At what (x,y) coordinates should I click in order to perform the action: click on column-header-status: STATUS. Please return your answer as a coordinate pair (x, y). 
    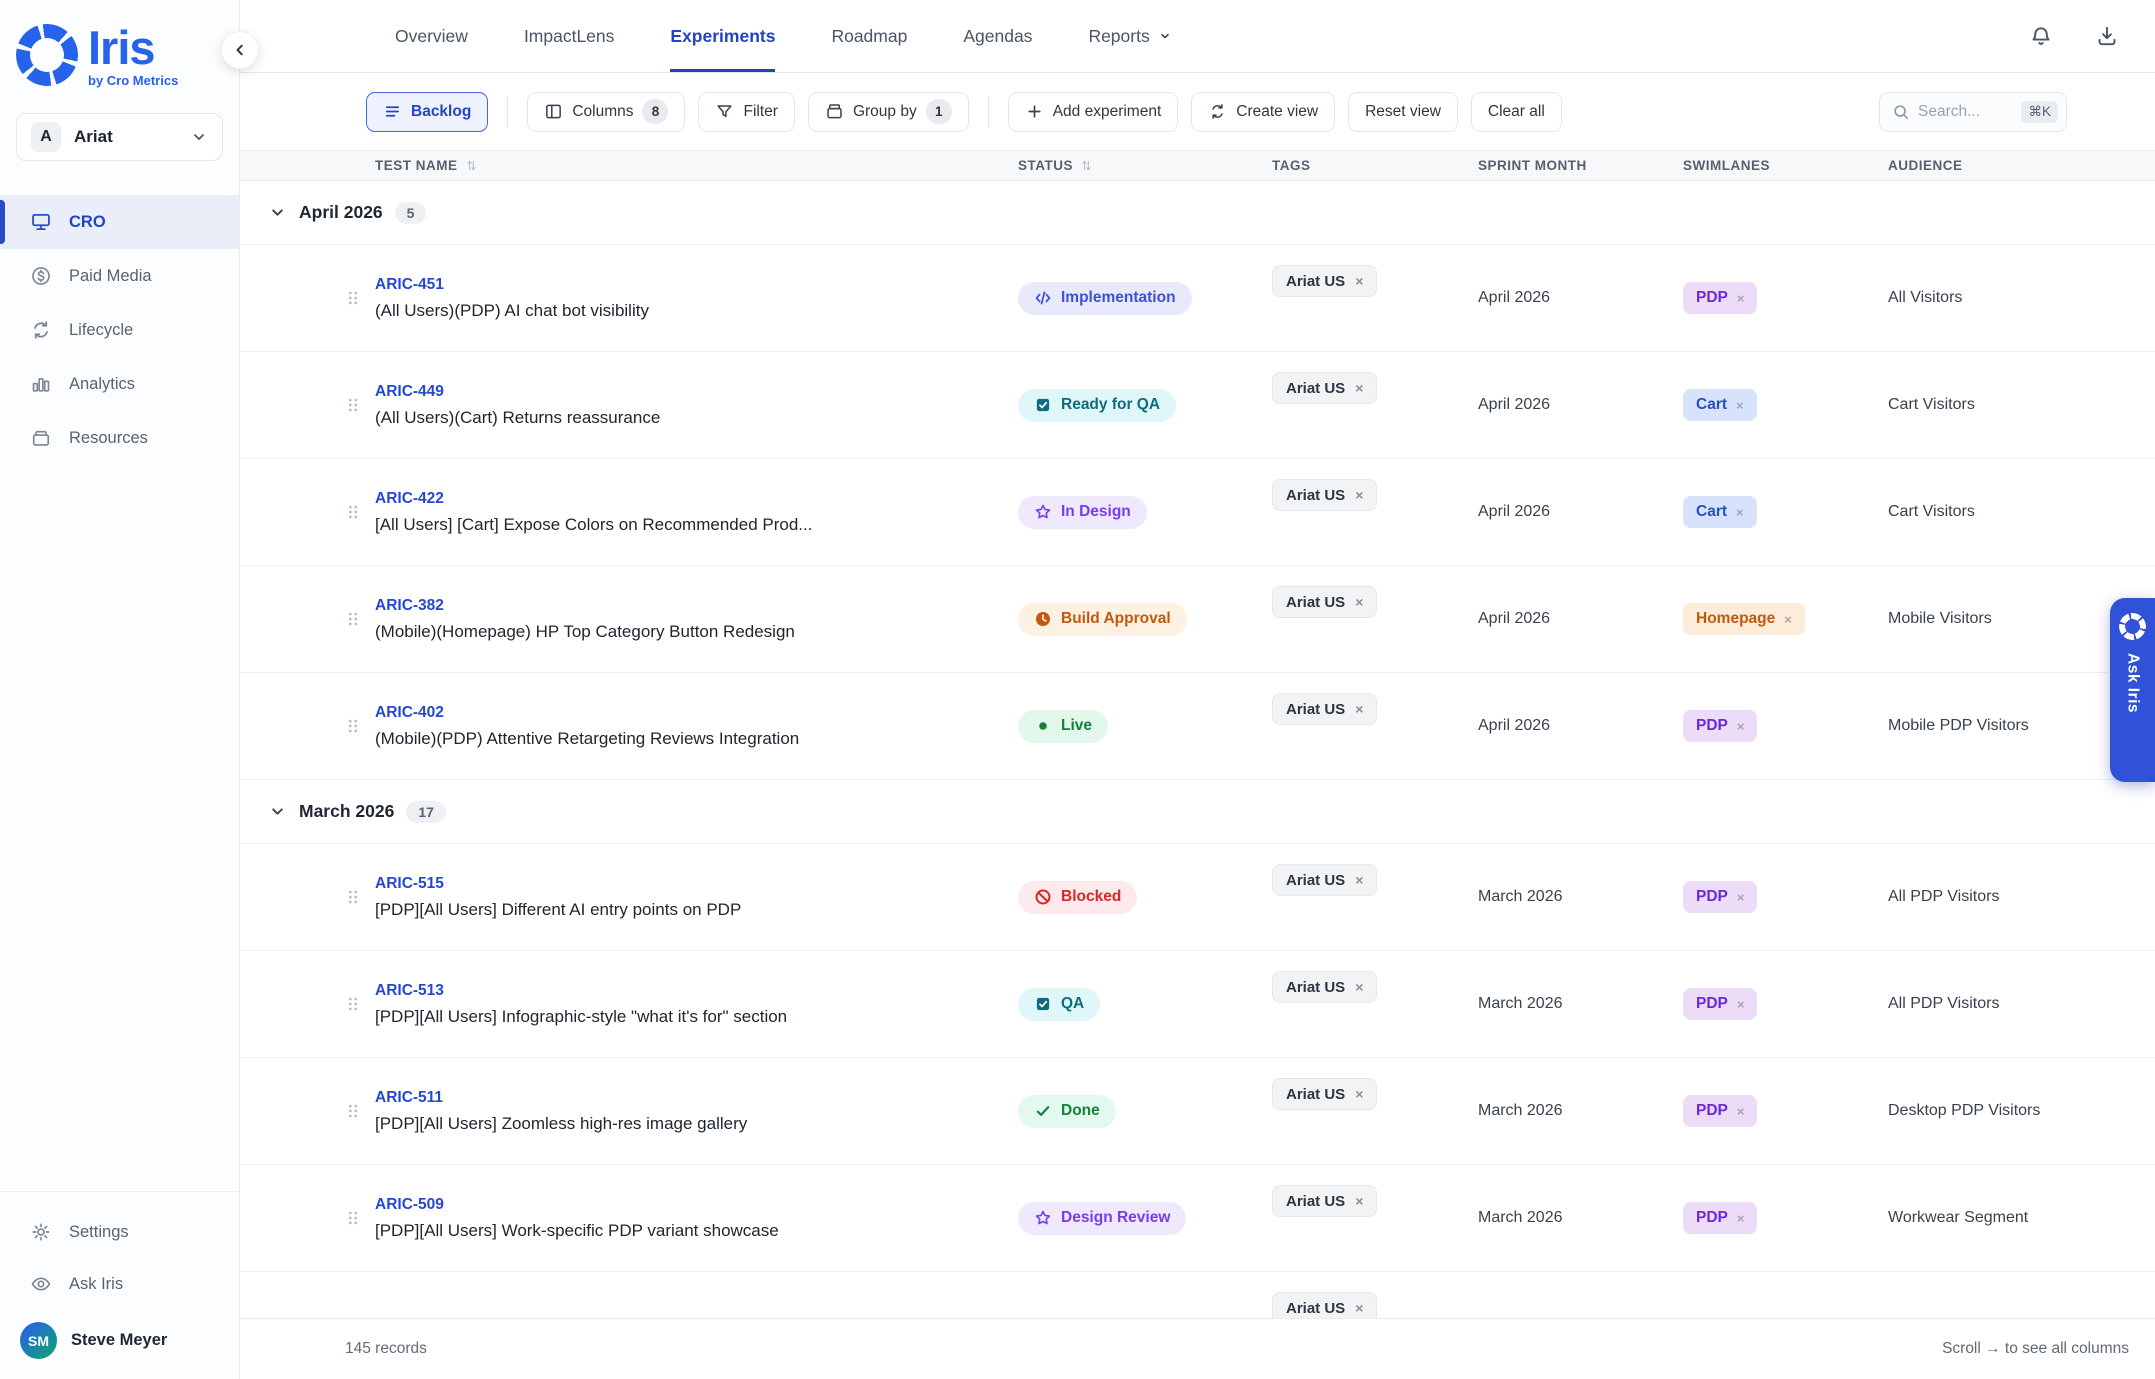
    Looking at the image, I should click on (1145, 165).